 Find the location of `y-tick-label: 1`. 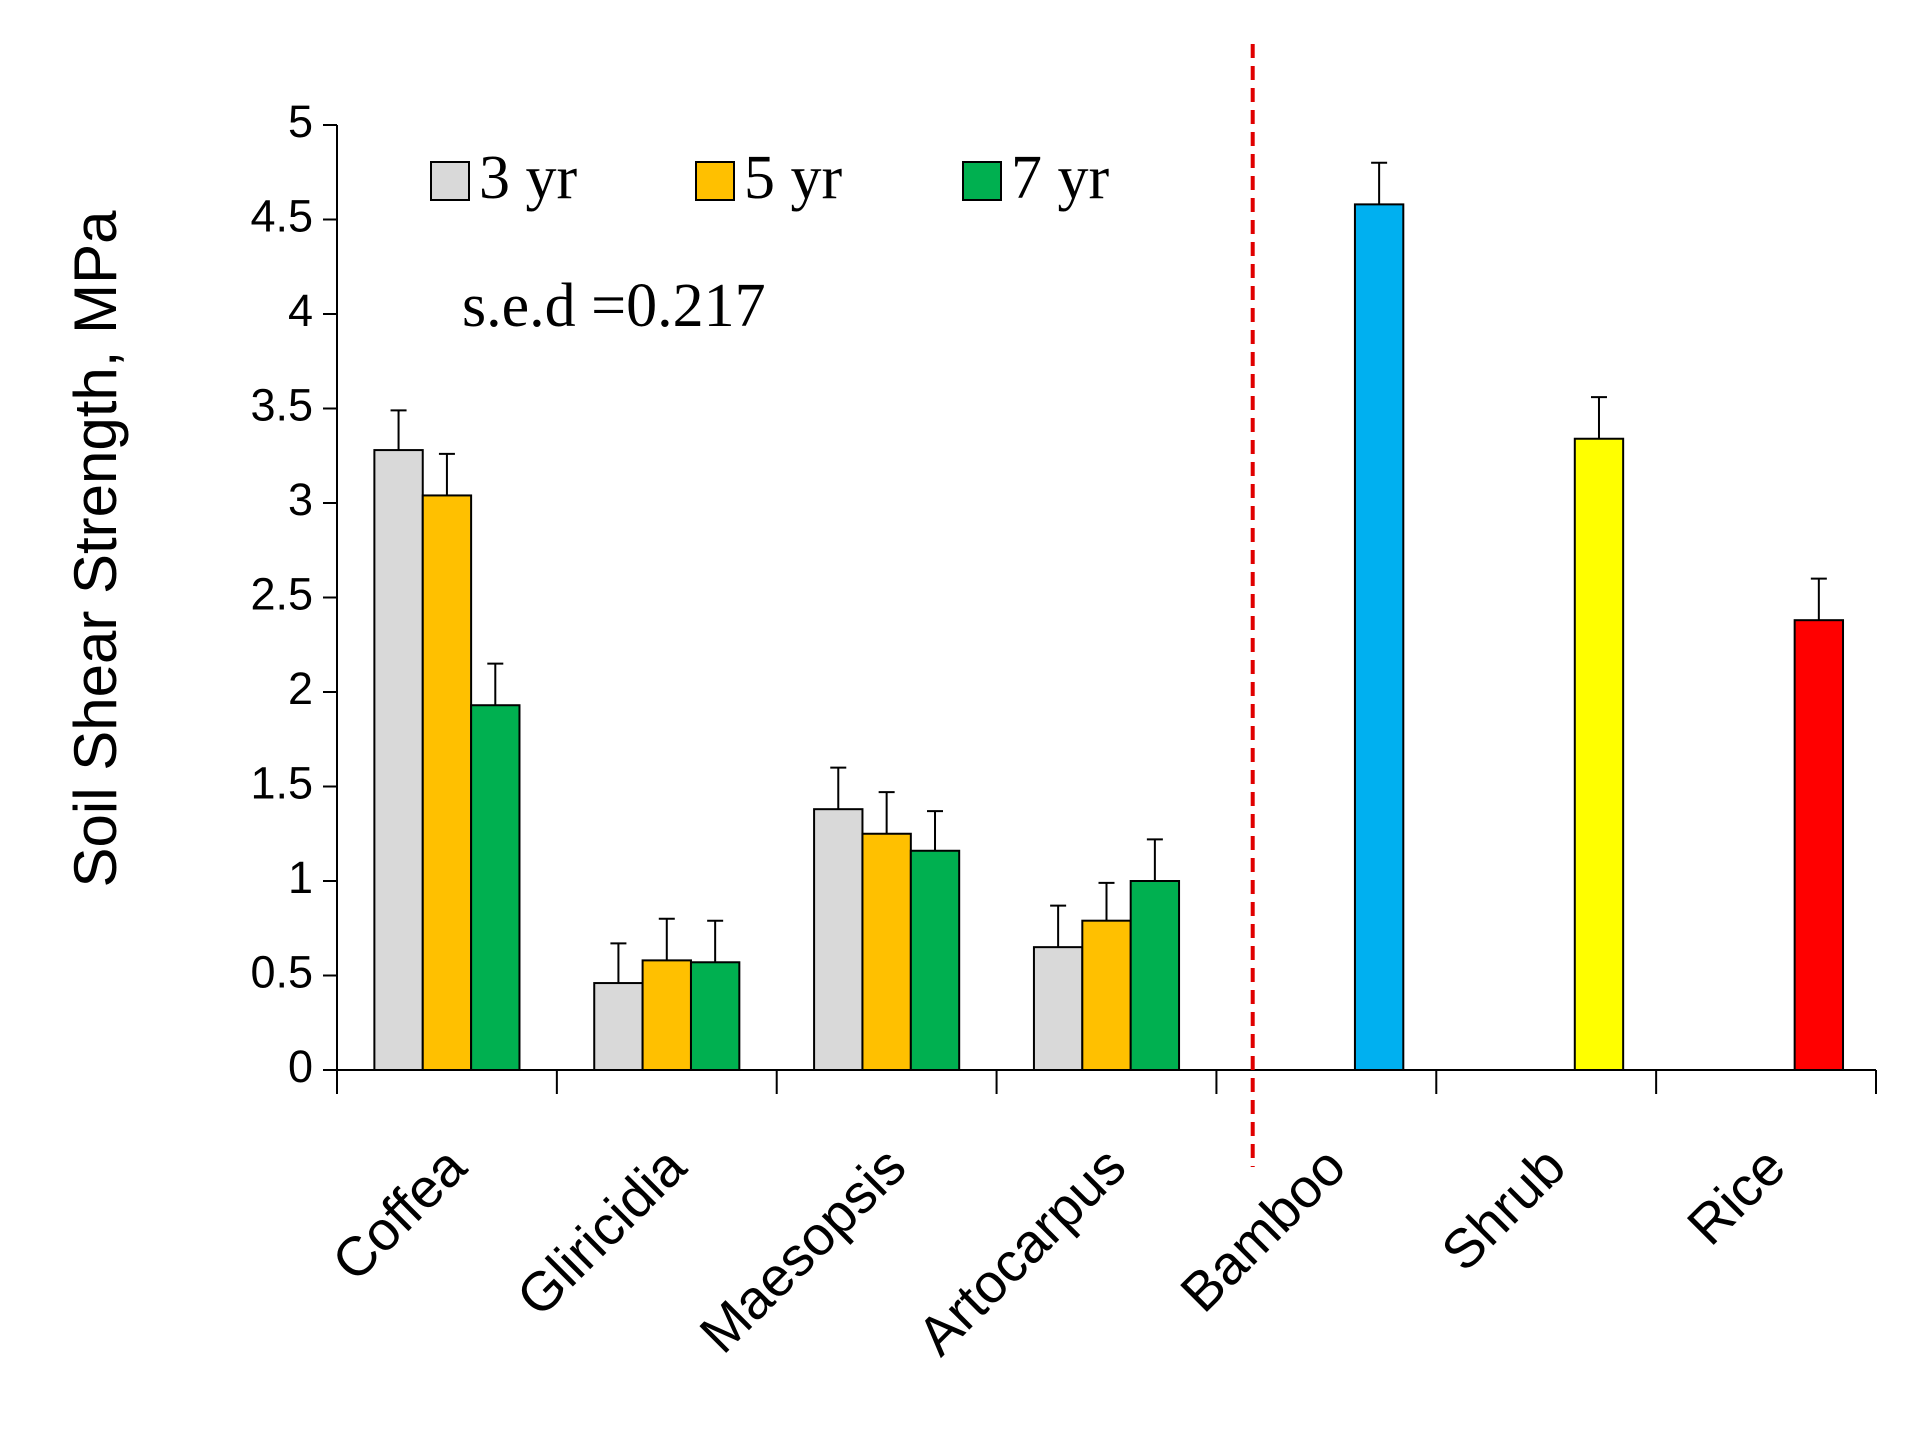

y-tick-label: 1 is located at coordinates (300, 877).